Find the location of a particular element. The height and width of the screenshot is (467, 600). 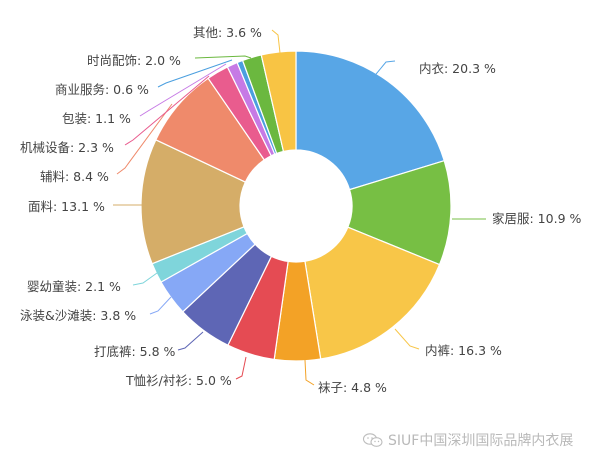

slice-label: 婴幼童装: 2.1 % is located at coordinates (74, 286).